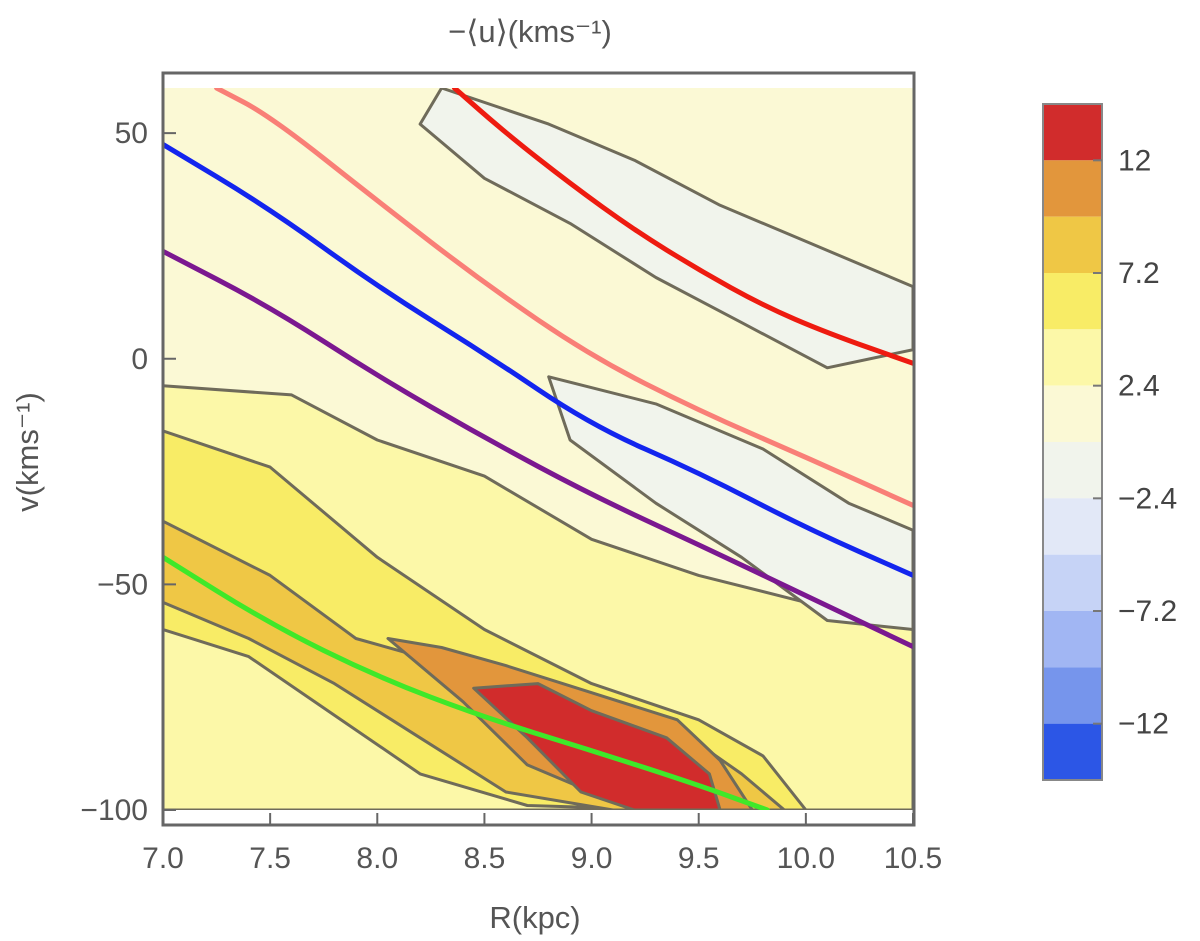 The height and width of the screenshot is (941, 1200). Describe the element at coordinates (542, 844) in the screenshot. I see `x-axis-ticks: 7.0 7.5 8.0 8.5 9.0 9.5 10.0 10.5` at that location.